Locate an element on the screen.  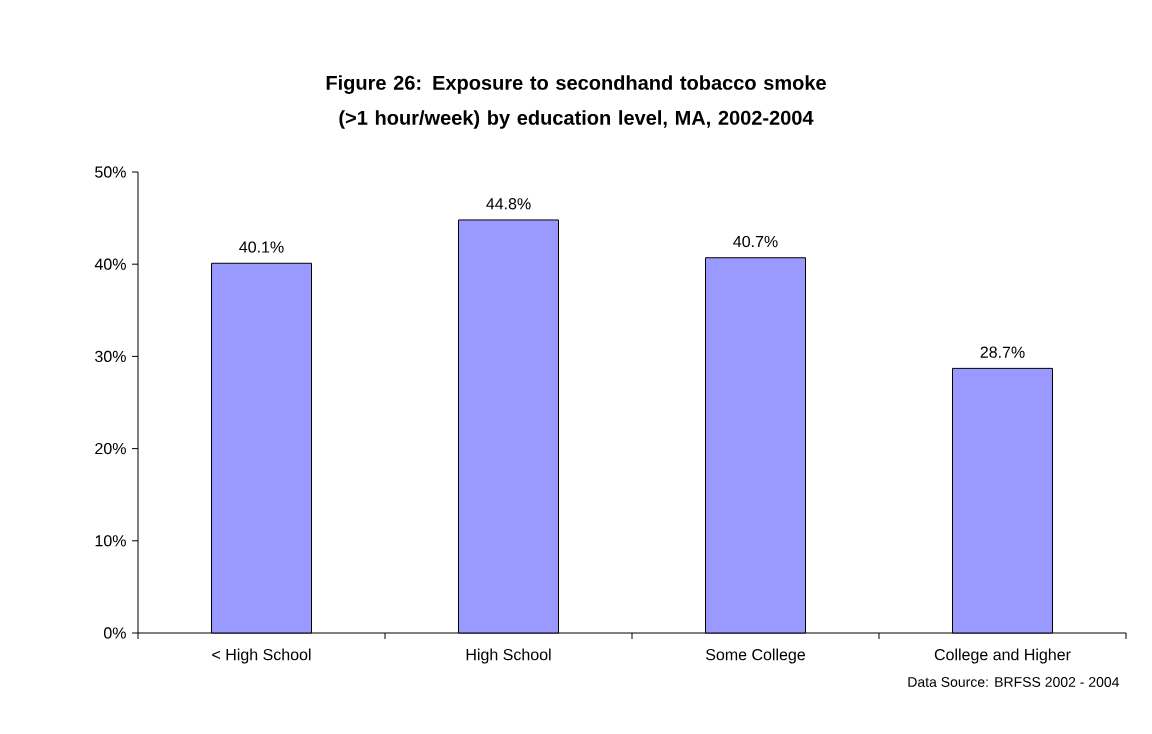
y-tick-label: 40% is located at coordinates (110, 264).